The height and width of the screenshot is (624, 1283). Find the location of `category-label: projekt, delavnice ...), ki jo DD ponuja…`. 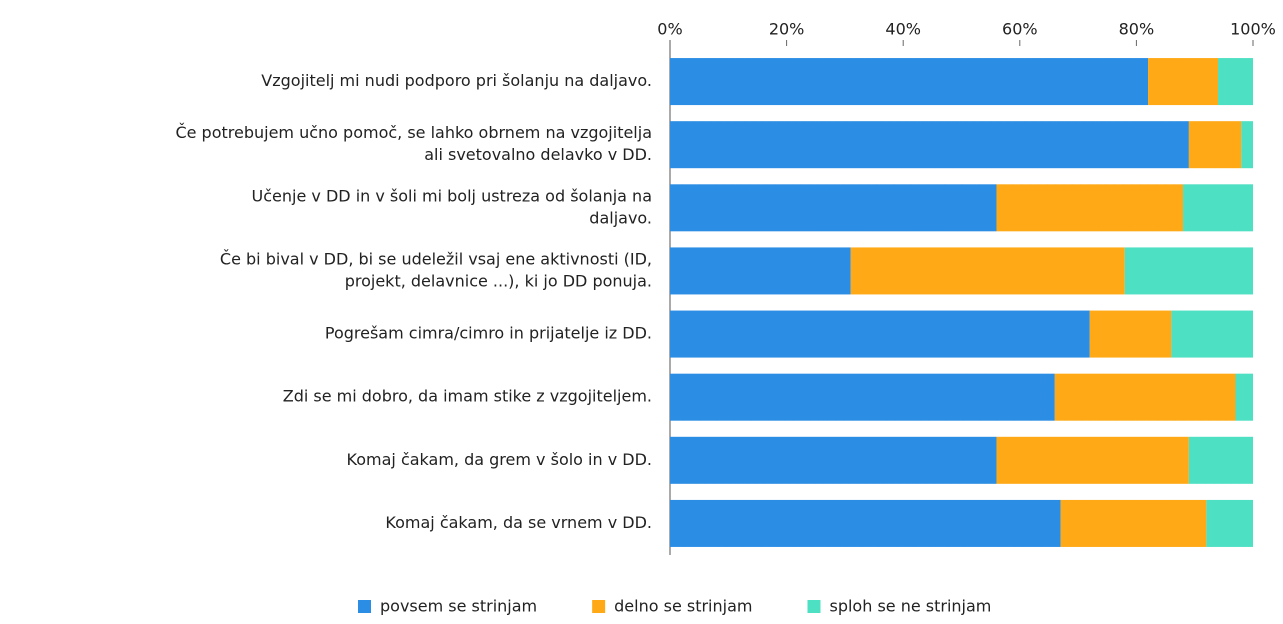

category-label: projekt, delavnice ...), ki jo DD ponuja… is located at coordinates (498, 280).